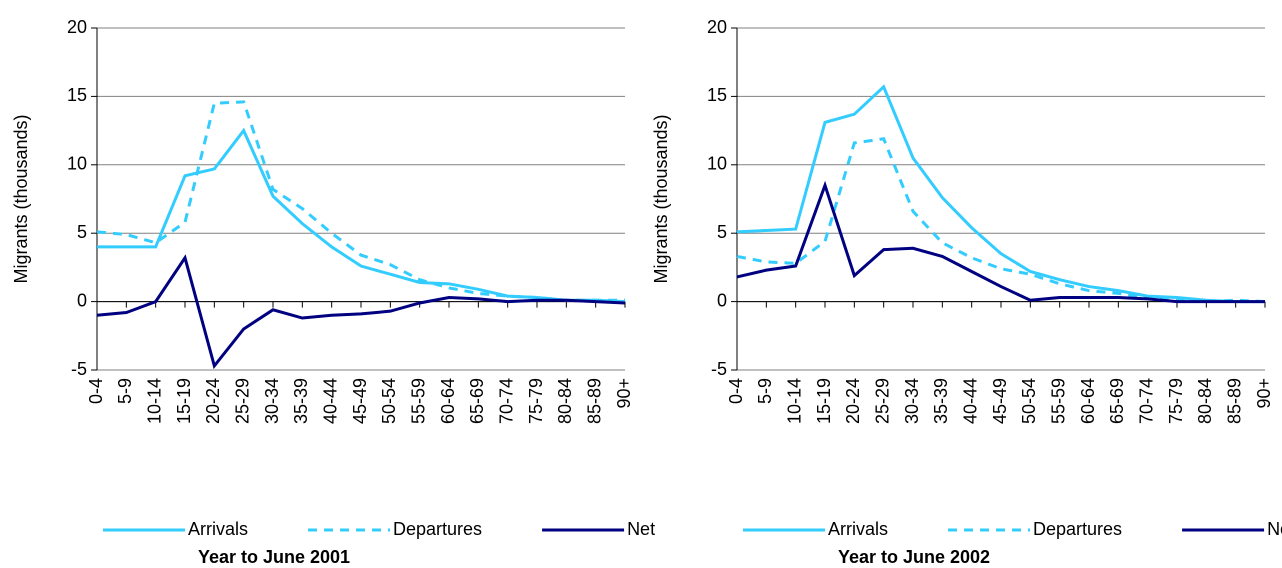 This screenshot has width=1282, height=568. Describe the element at coordinates (914, 557) in the screenshot. I see `chart-title: Year to June 2002` at that location.